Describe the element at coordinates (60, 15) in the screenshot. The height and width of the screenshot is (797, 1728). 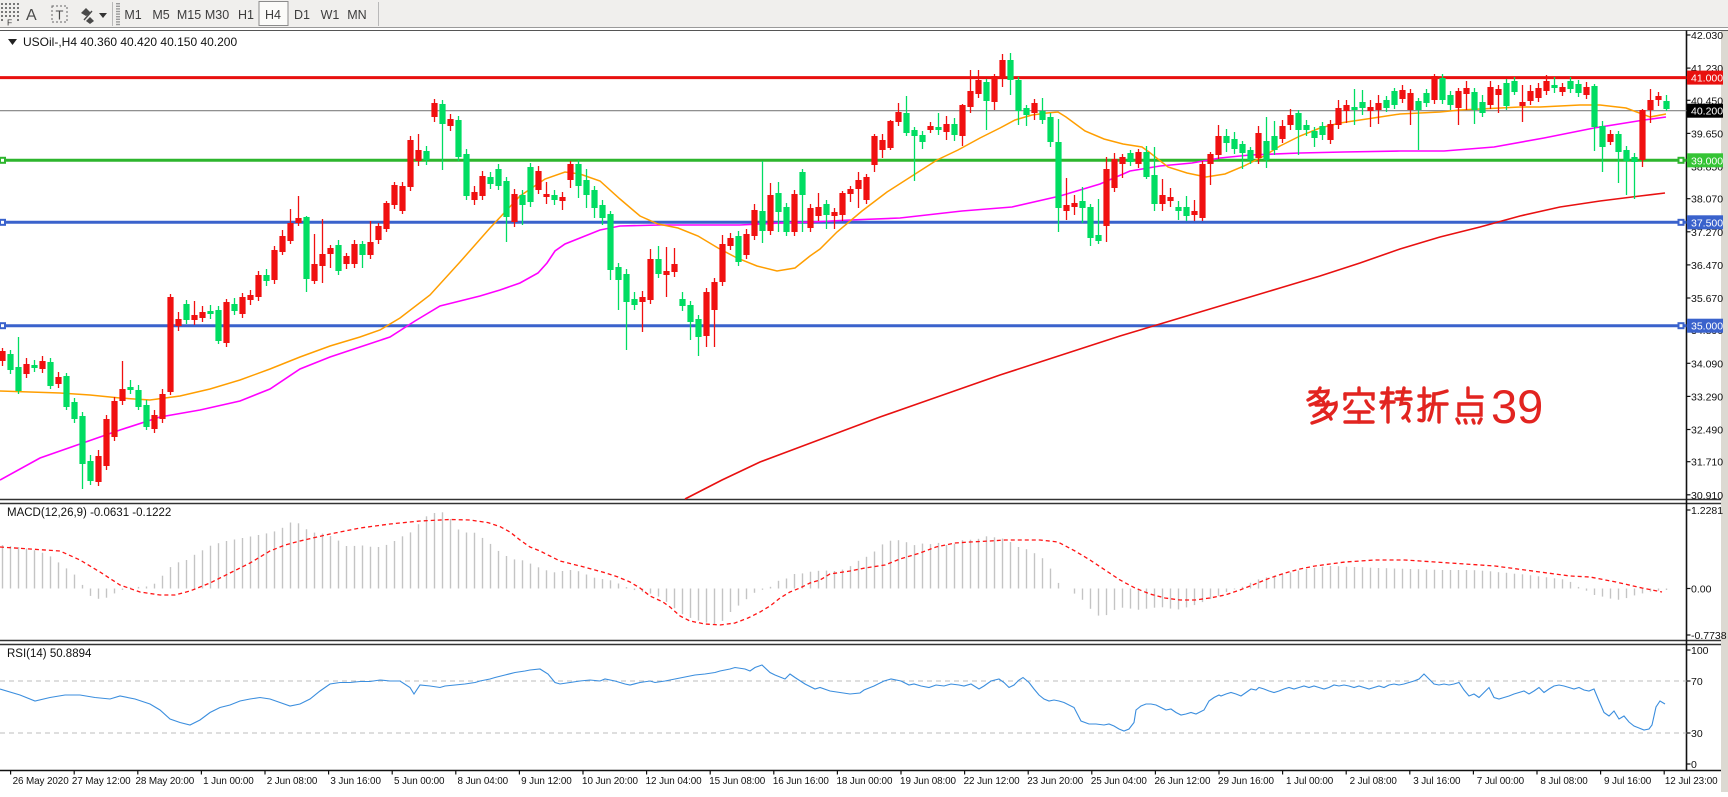
I see `svg-text: T` at that location.